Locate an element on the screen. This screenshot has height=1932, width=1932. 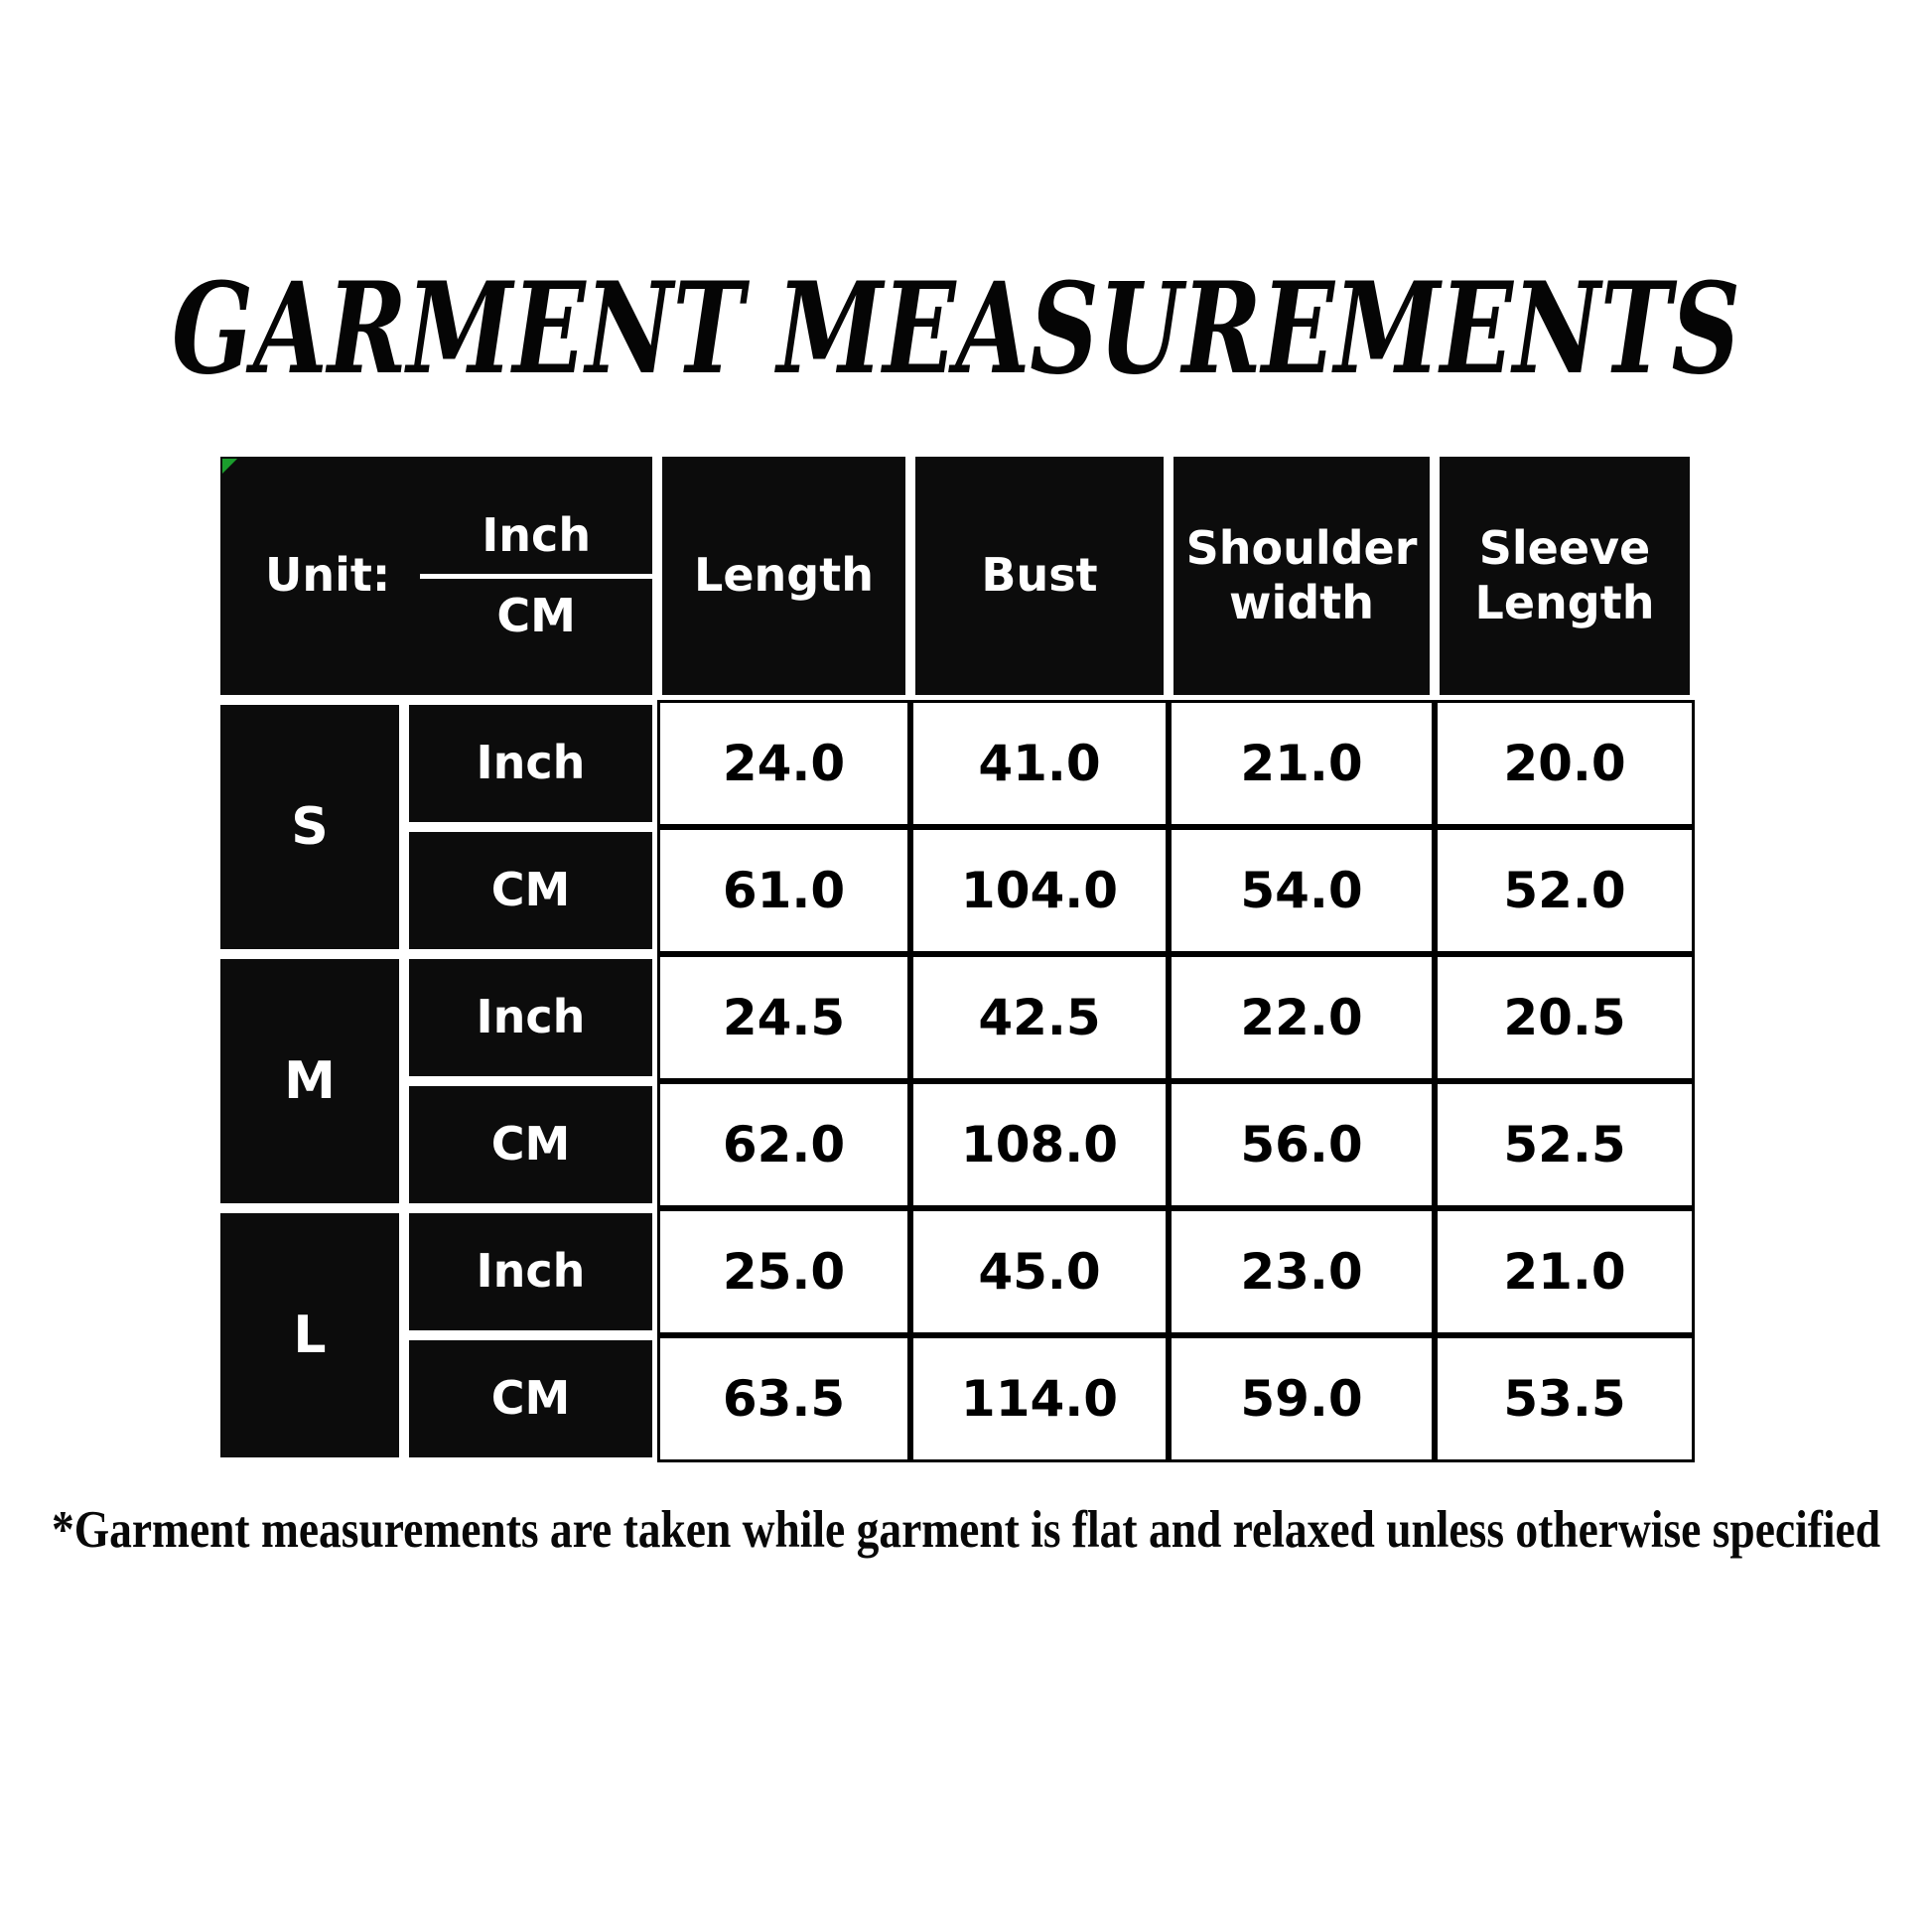
measurement-cell: 53.5 is located at coordinates (1565, 1398).